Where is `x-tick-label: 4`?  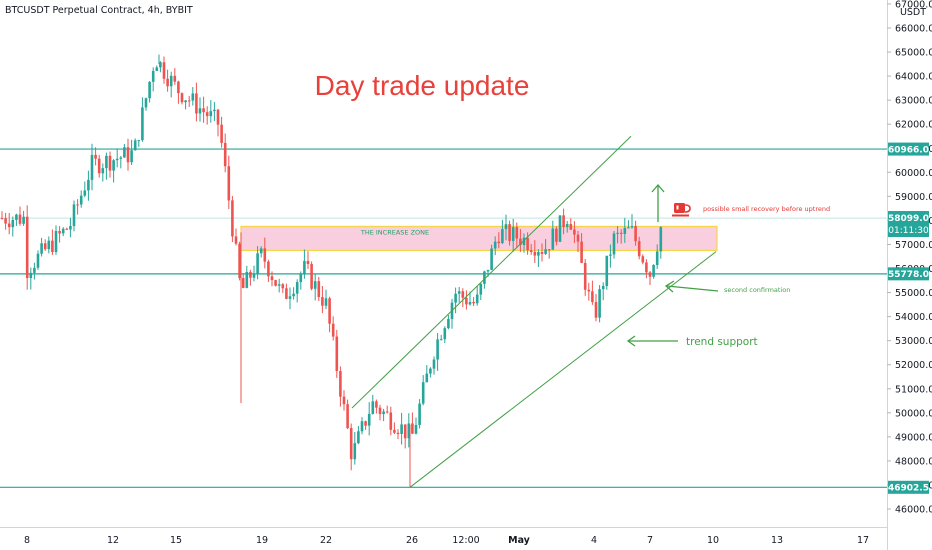 x-tick-label: 4 is located at coordinates (594, 540).